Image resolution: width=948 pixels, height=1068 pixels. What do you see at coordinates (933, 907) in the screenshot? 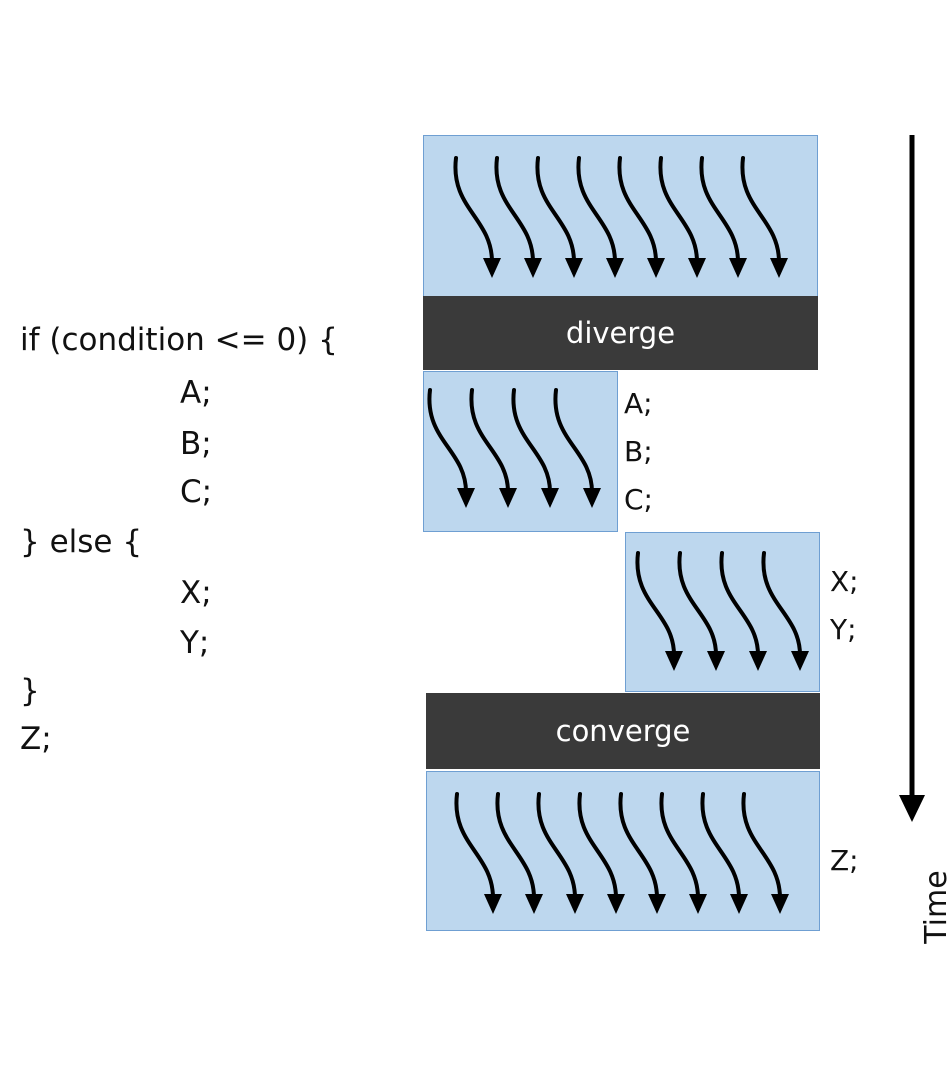
I see `time-axis-label: Time` at bounding box center [933, 907].